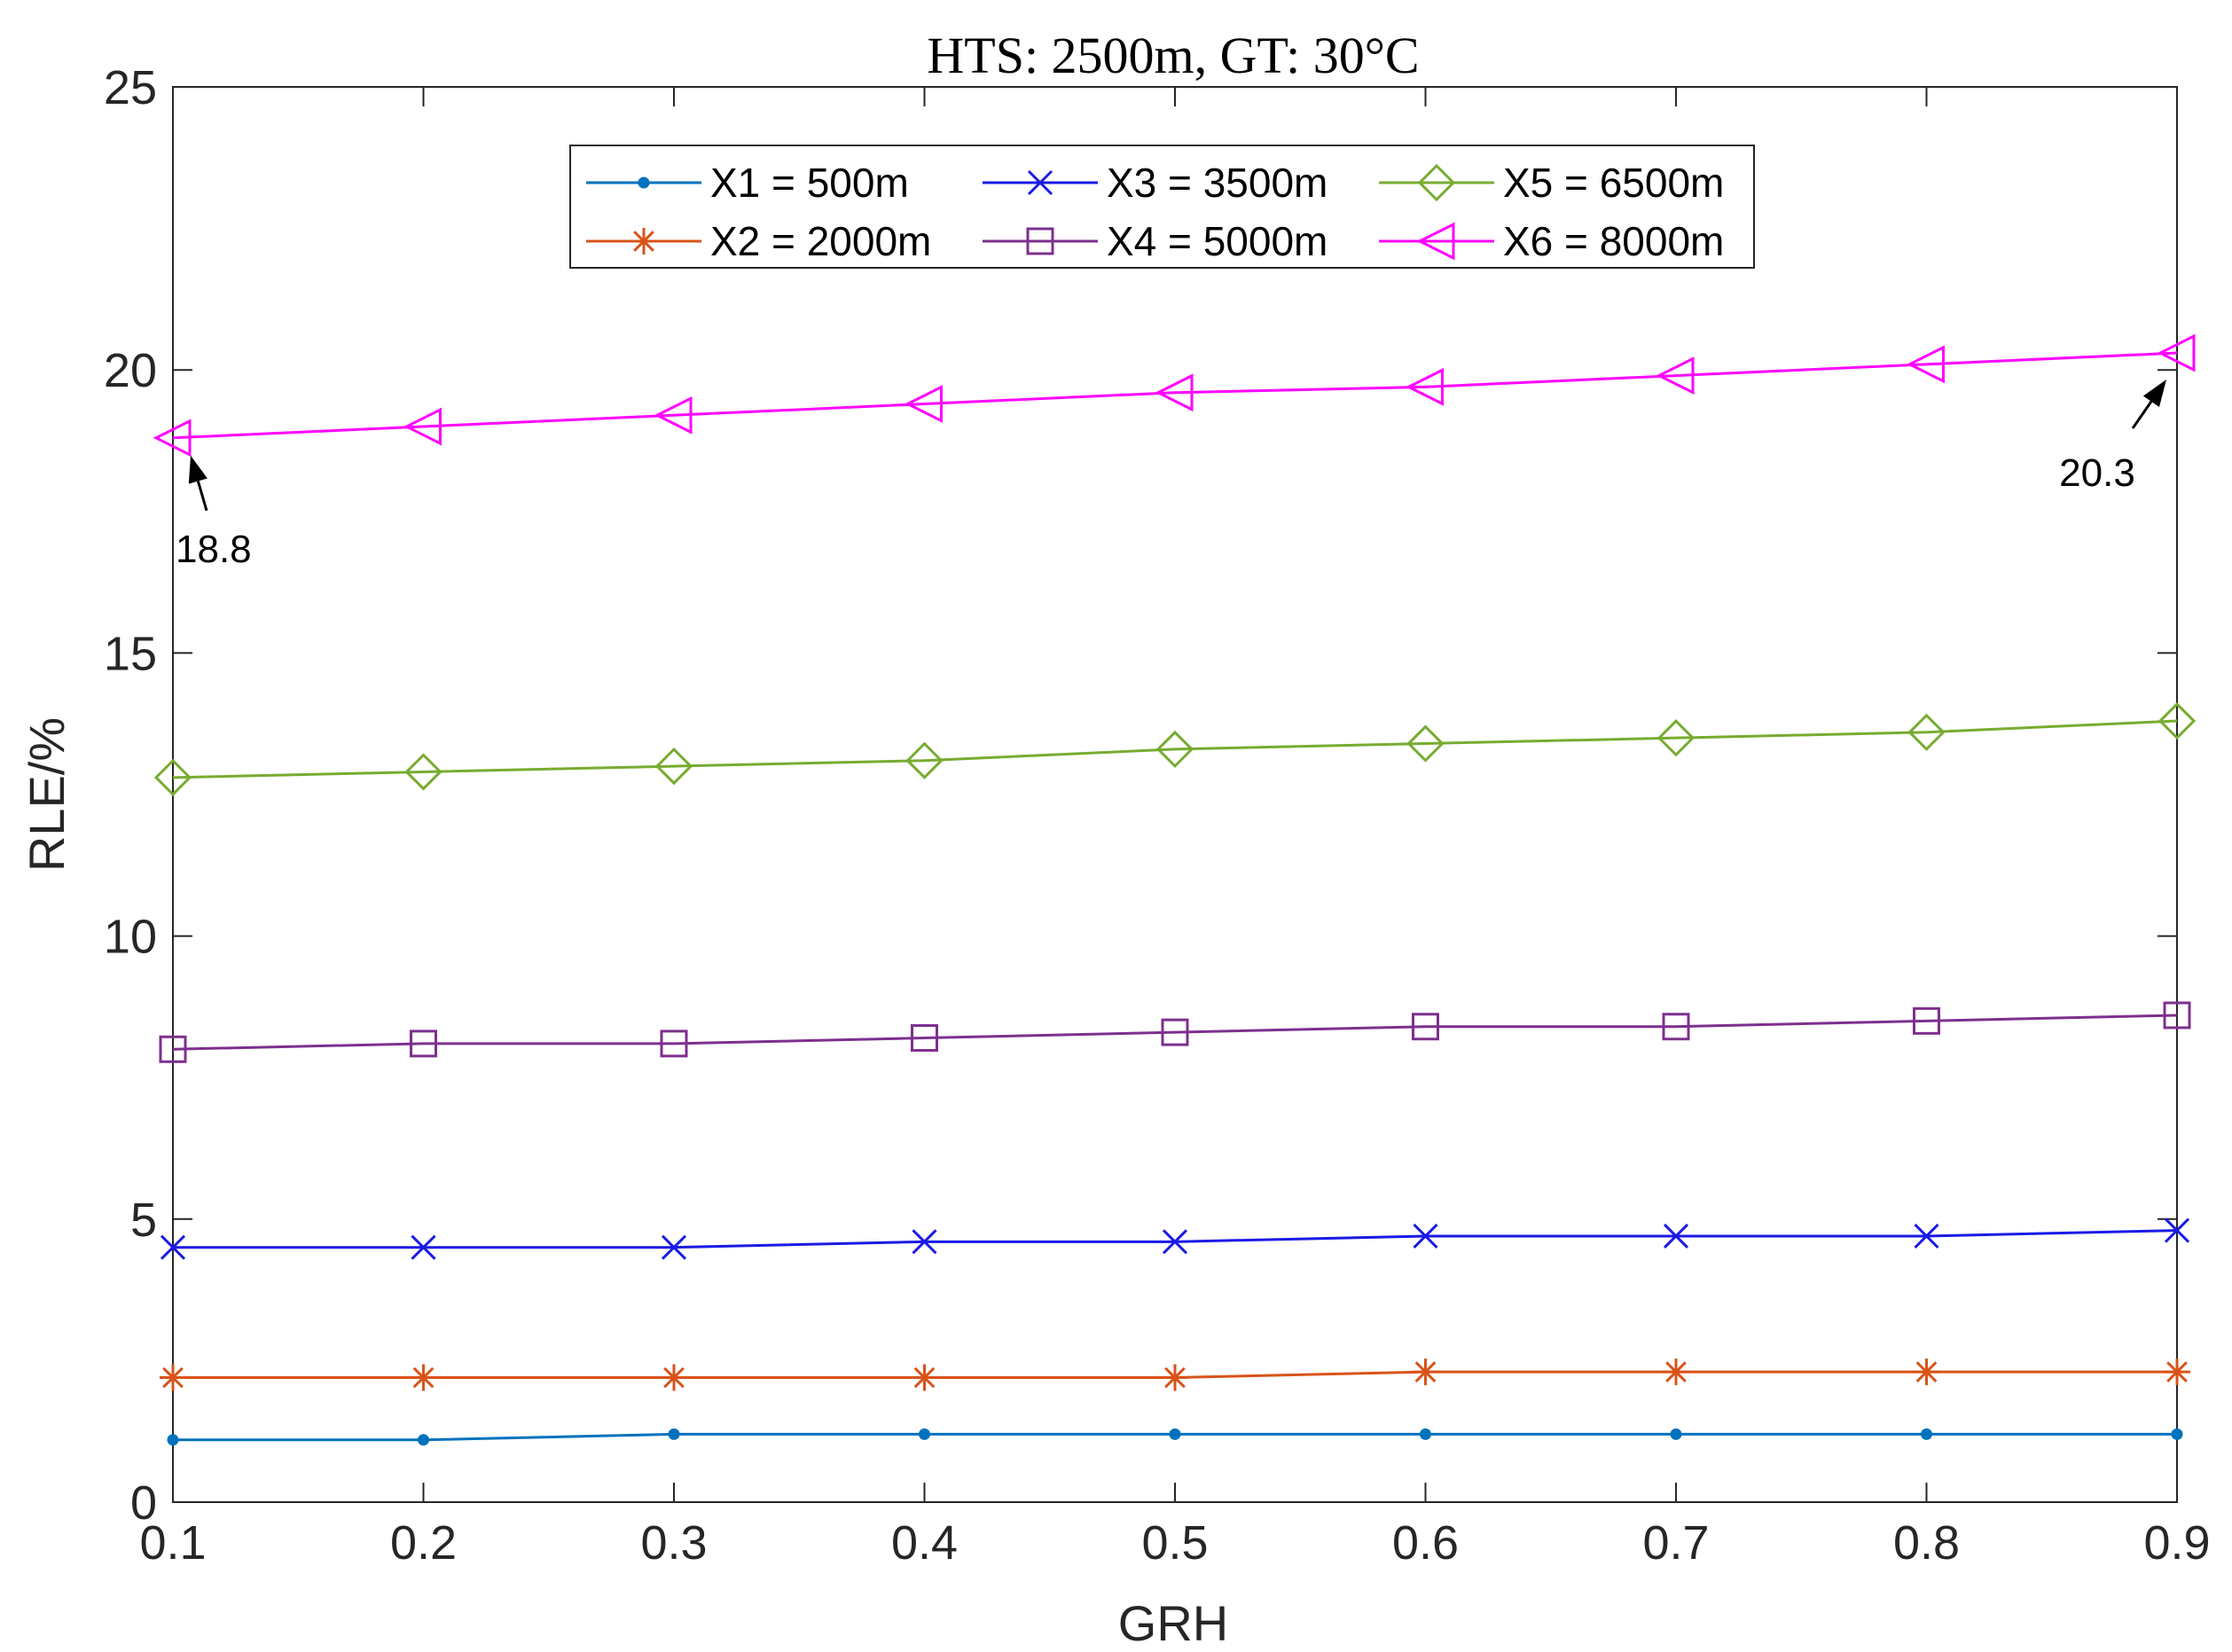 The width and height of the screenshot is (2232, 1652). Describe the element at coordinates (2097, 473) in the screenshot. I see `annotation-label: 20.3` at that location.